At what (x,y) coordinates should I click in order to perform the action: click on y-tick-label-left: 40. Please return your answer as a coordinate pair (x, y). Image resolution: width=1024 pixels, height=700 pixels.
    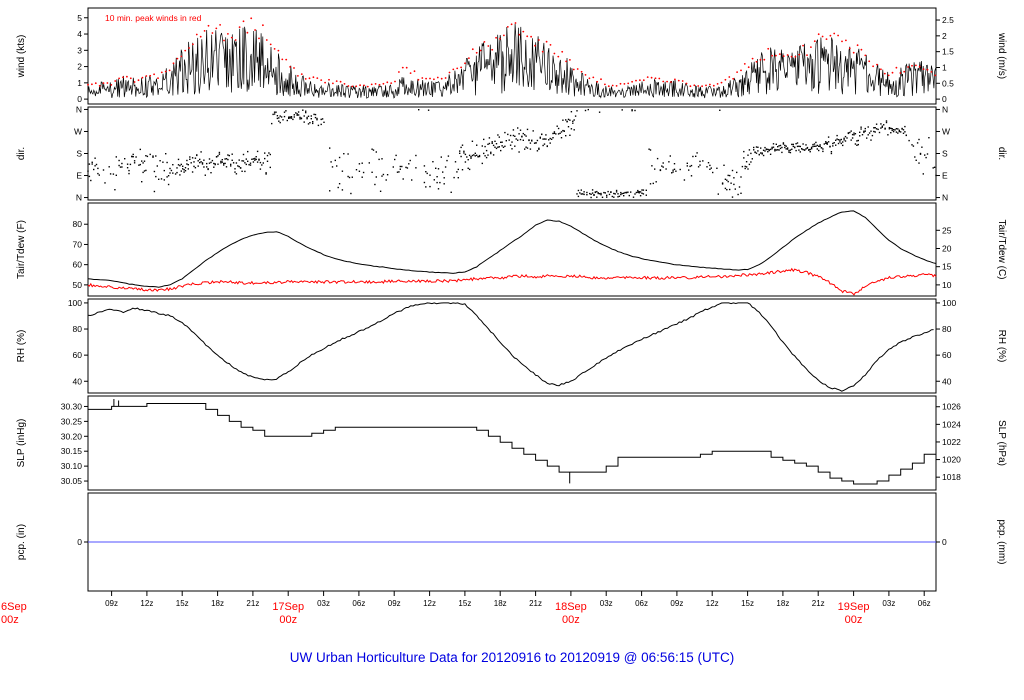
    Looking at the image, I should click on (78, 381).